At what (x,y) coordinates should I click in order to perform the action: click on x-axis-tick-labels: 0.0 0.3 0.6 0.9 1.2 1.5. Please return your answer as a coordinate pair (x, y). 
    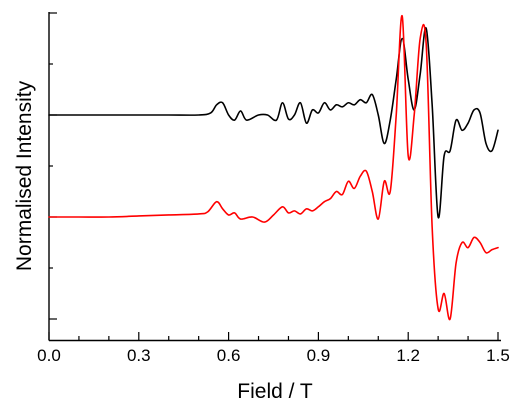
    Looking at the image, I should click on (273, 355).